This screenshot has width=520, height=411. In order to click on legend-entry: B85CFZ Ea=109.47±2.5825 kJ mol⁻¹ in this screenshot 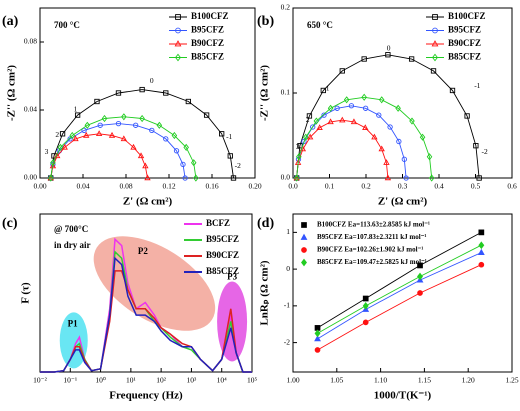, I will do `click(372, 262)`.